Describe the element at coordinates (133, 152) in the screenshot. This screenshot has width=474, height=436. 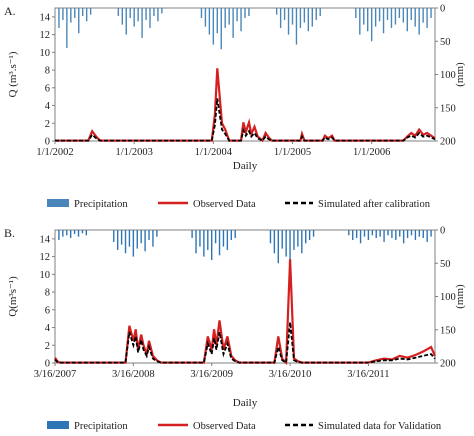
I see `x-tick-label: 1/1/2003` at that location.